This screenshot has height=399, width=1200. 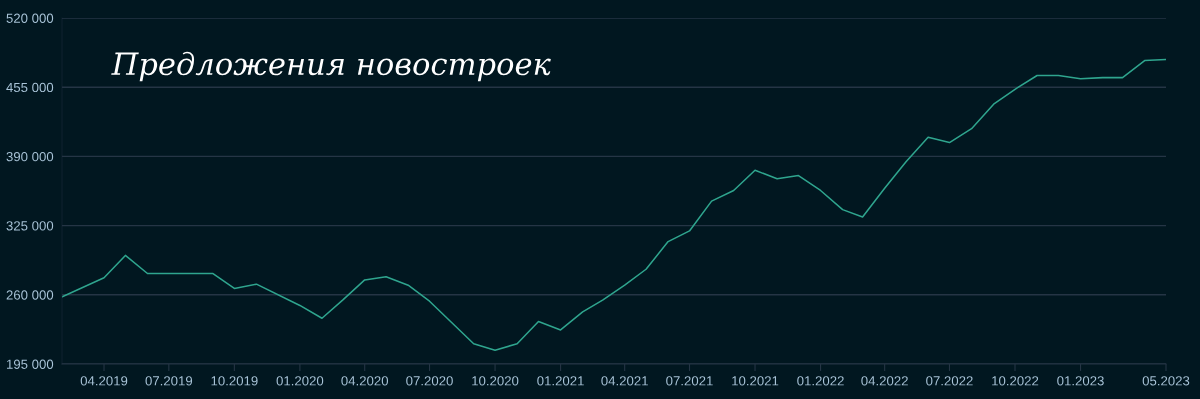 What do you see at coordinates (169, 381) in the screenshot?
I see `x-tick-label: 07.2019` at bounding box center [169, 381].